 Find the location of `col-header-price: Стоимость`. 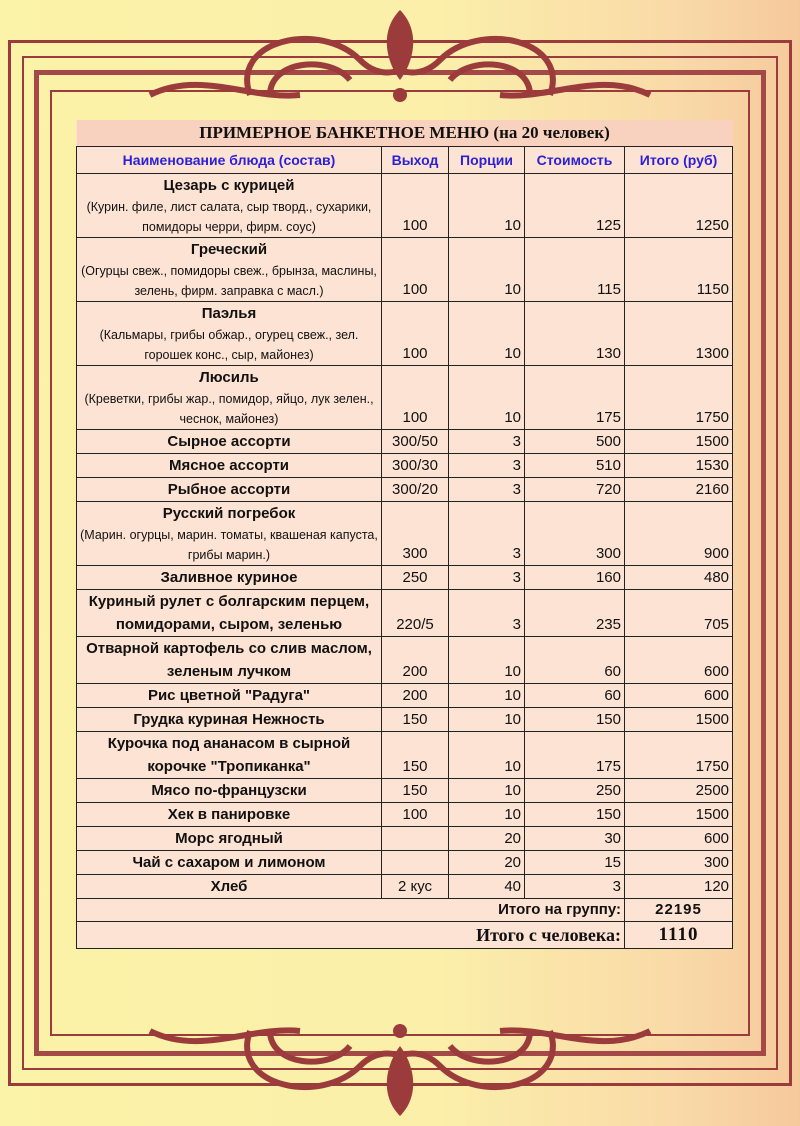

col-header-price: Стоимость is located at coordinates (574, 160).